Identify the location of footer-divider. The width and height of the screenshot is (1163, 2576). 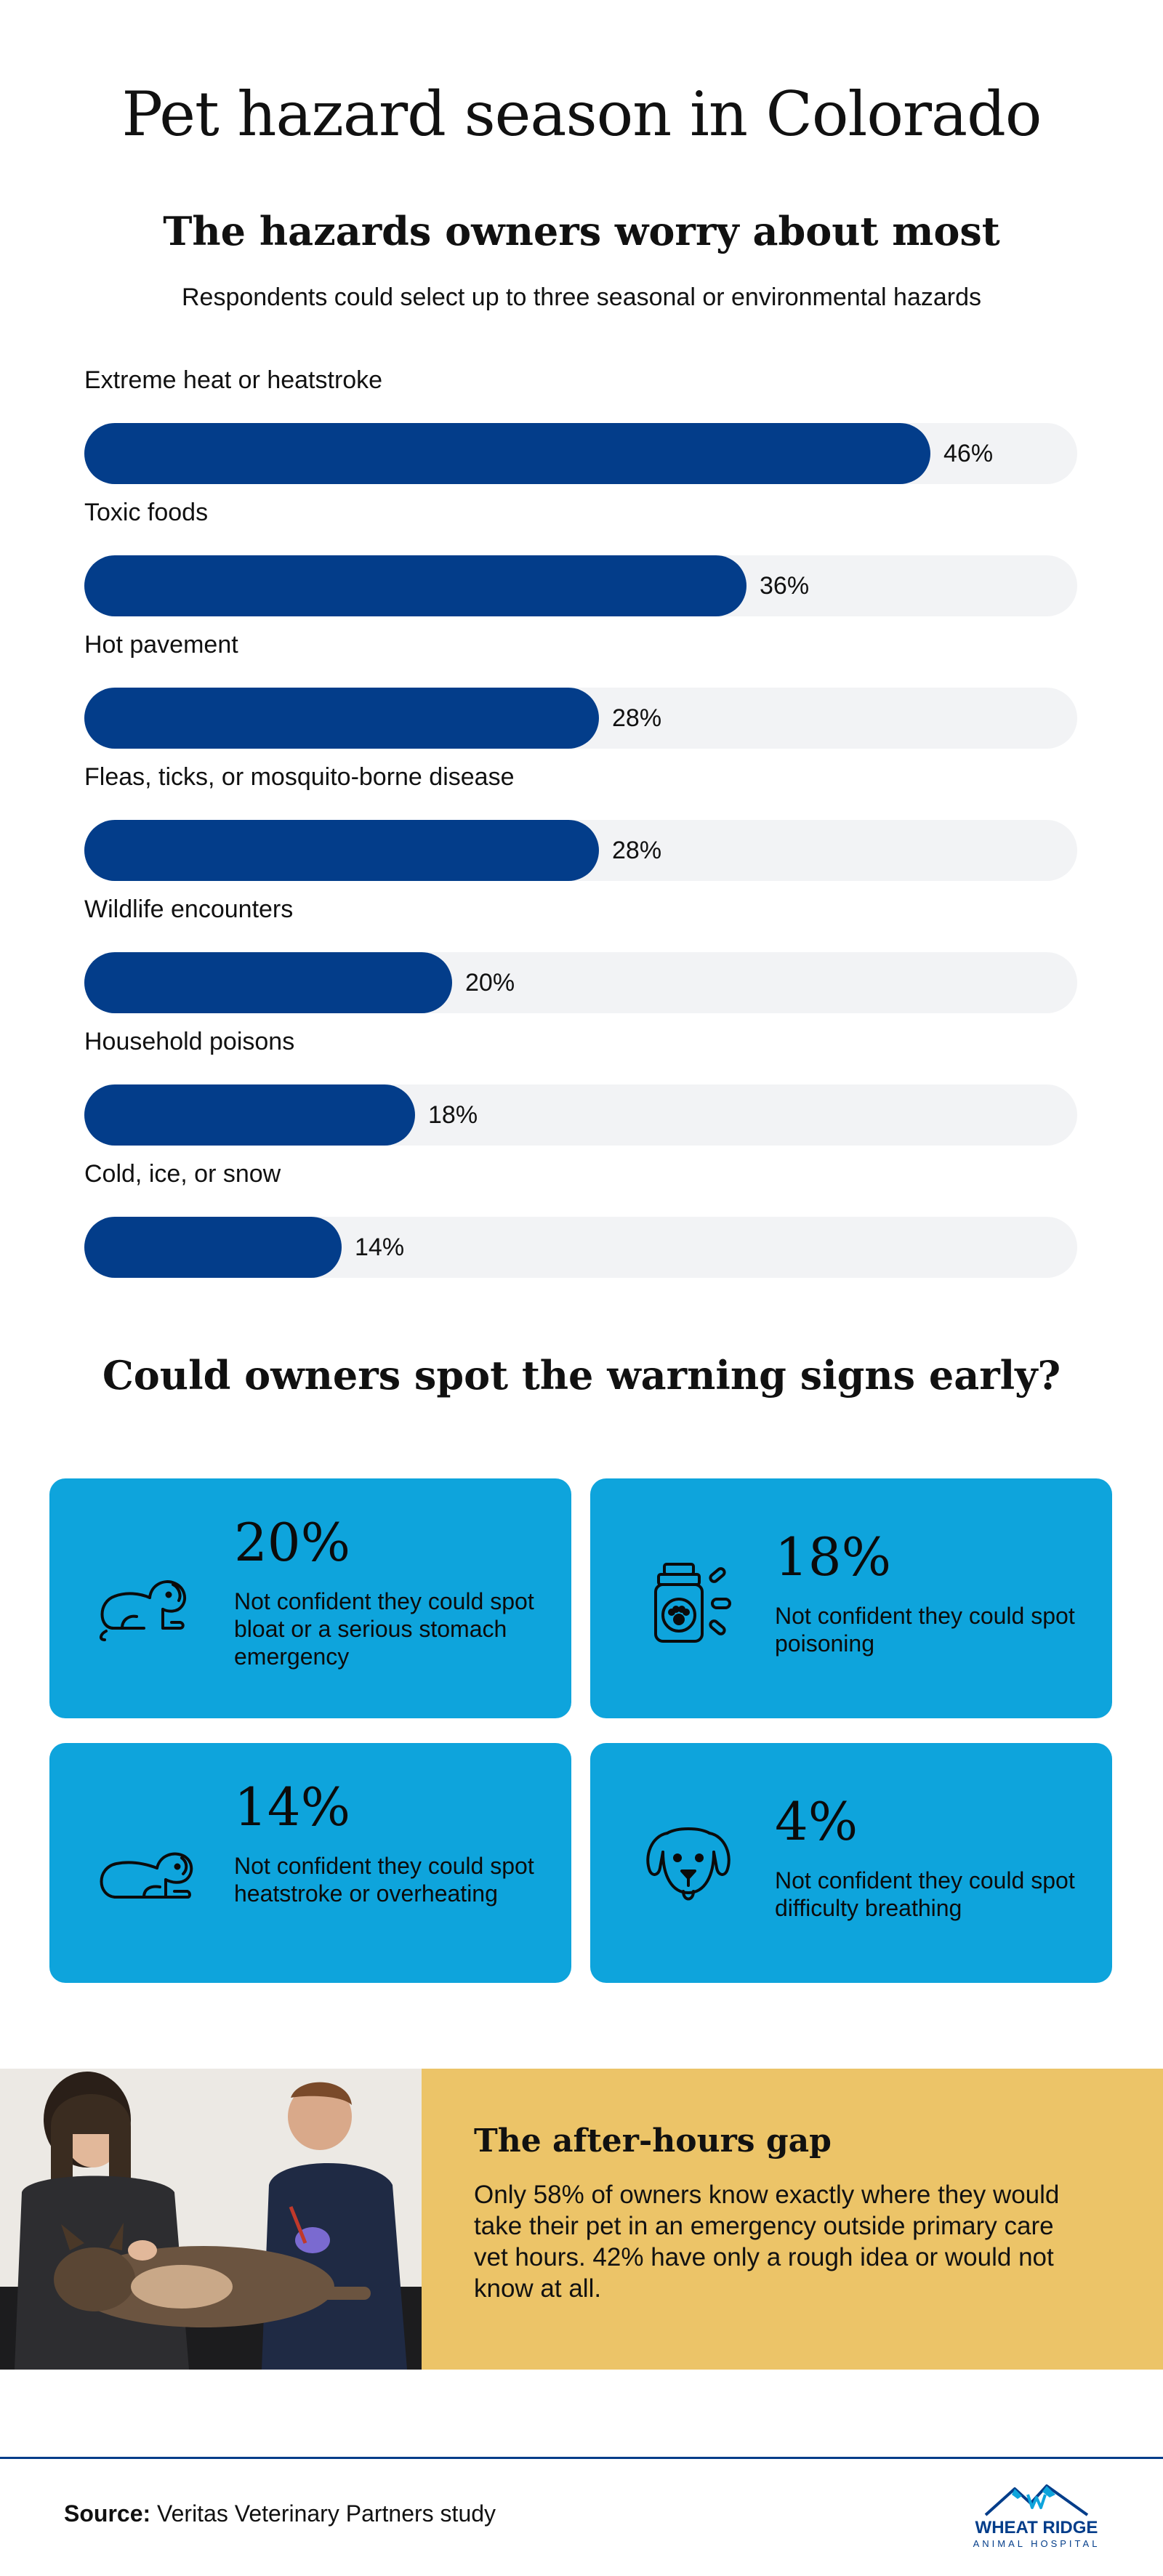
(581, 2458).